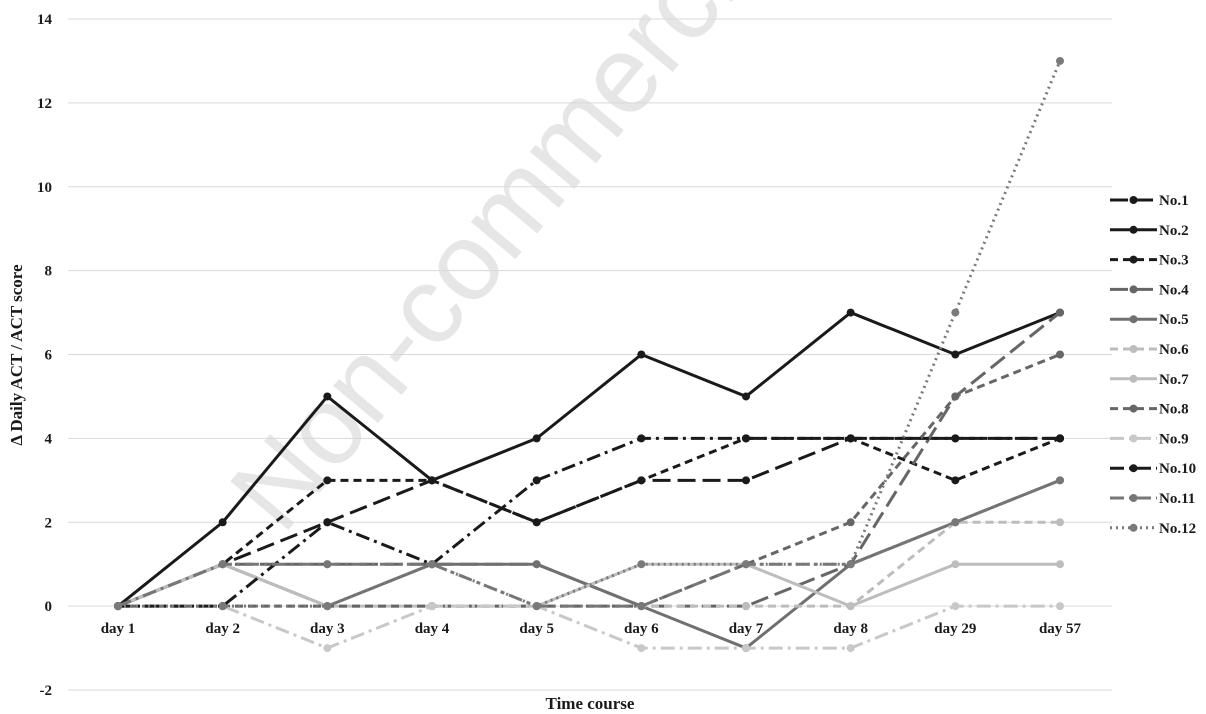 The image size is (1206, 714). I want to click on legend-label: No.6, so click(1174, 350).